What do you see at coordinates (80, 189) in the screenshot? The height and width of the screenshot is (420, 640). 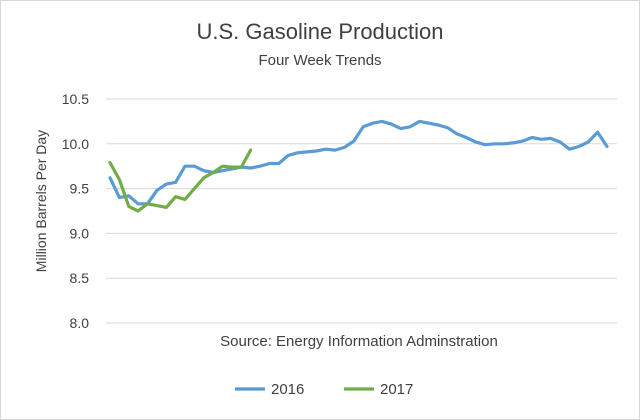 I see `y-tick-label: 9.5` at bounding box center [80, 189].